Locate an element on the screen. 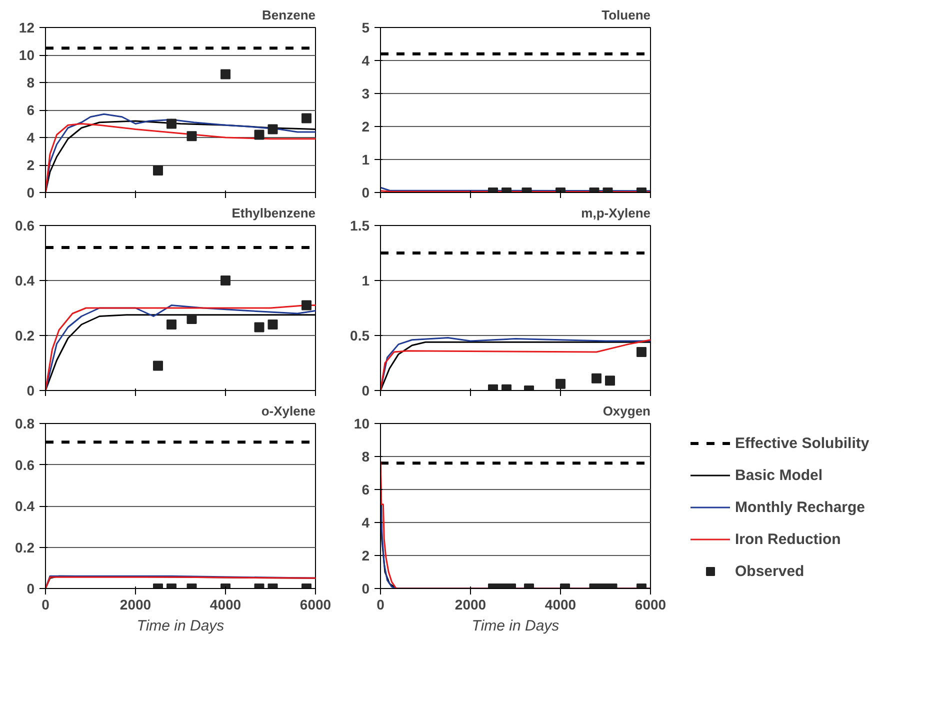 This screenshot has width=949, height=714. legend-label: Observed is located at coordinates (769, 571).